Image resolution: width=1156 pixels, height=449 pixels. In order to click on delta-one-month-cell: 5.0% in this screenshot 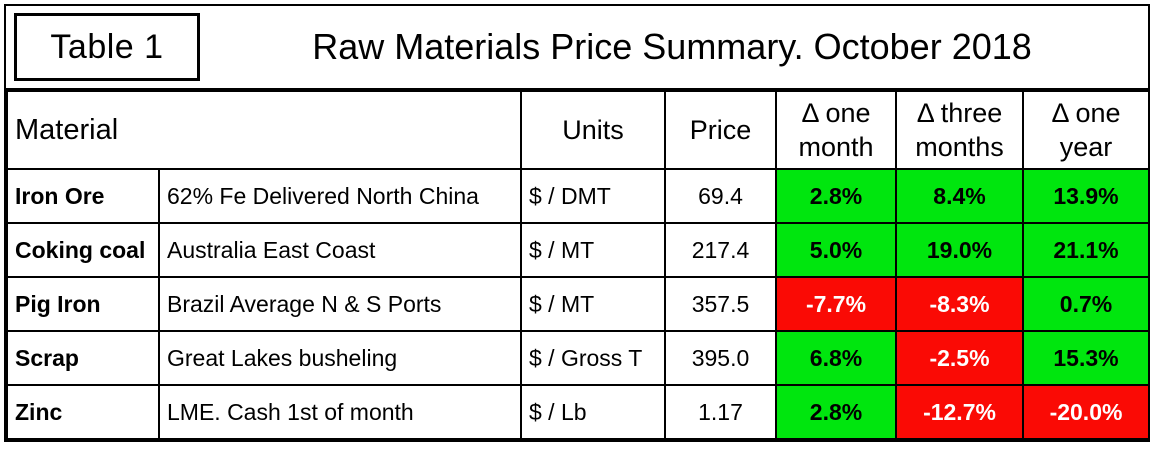, I will do `click(836, 250)`.